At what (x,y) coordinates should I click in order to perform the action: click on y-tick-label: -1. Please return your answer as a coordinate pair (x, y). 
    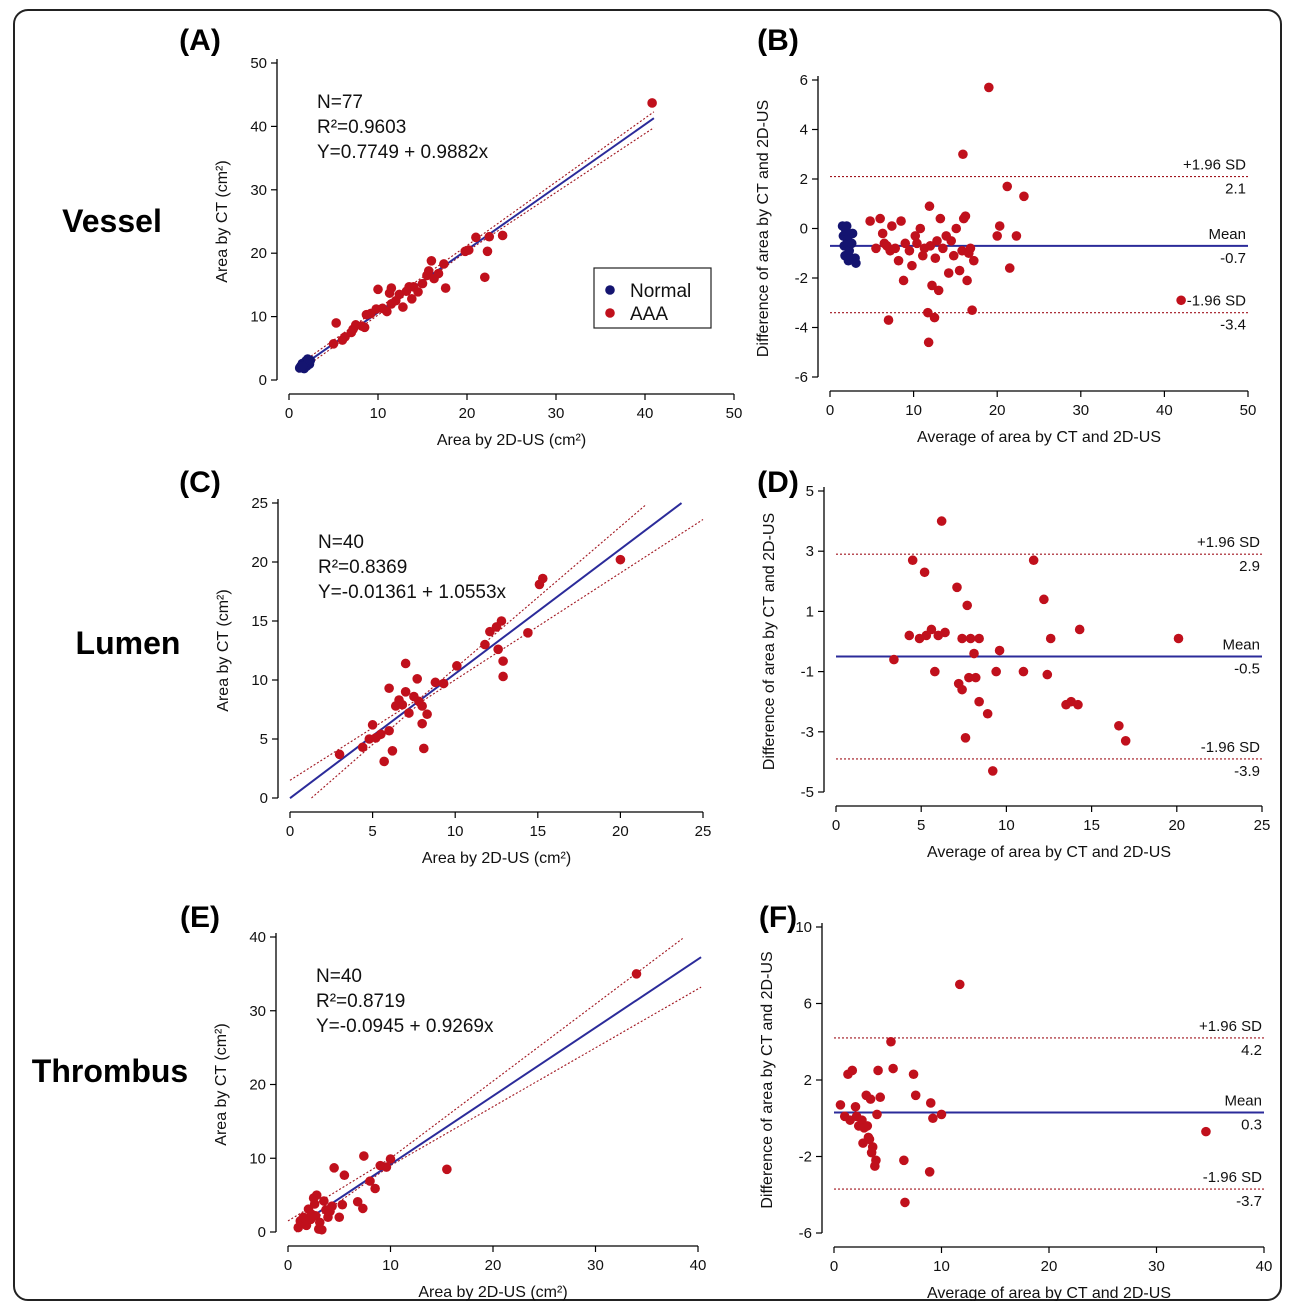
    Looking at the image, I should click on (807, 672).